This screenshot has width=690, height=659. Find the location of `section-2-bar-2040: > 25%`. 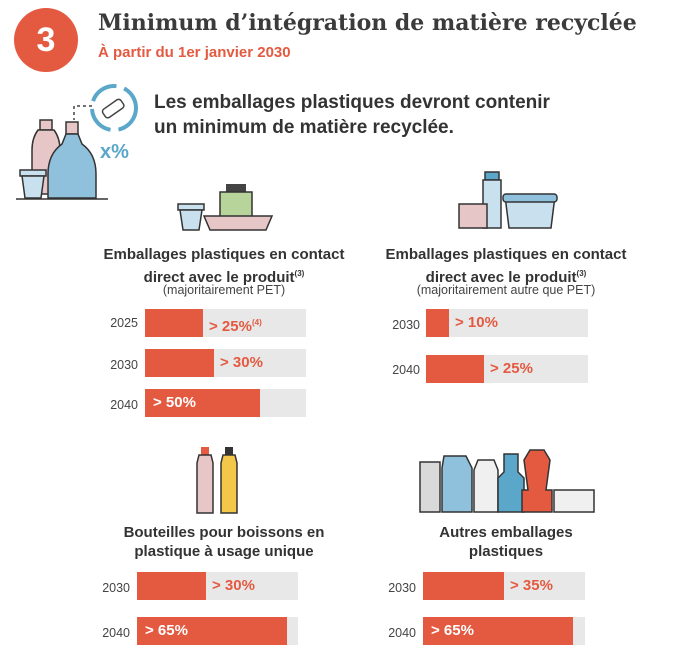

section-2-bar-2040: > 25% is located at coordinates (507, 369).